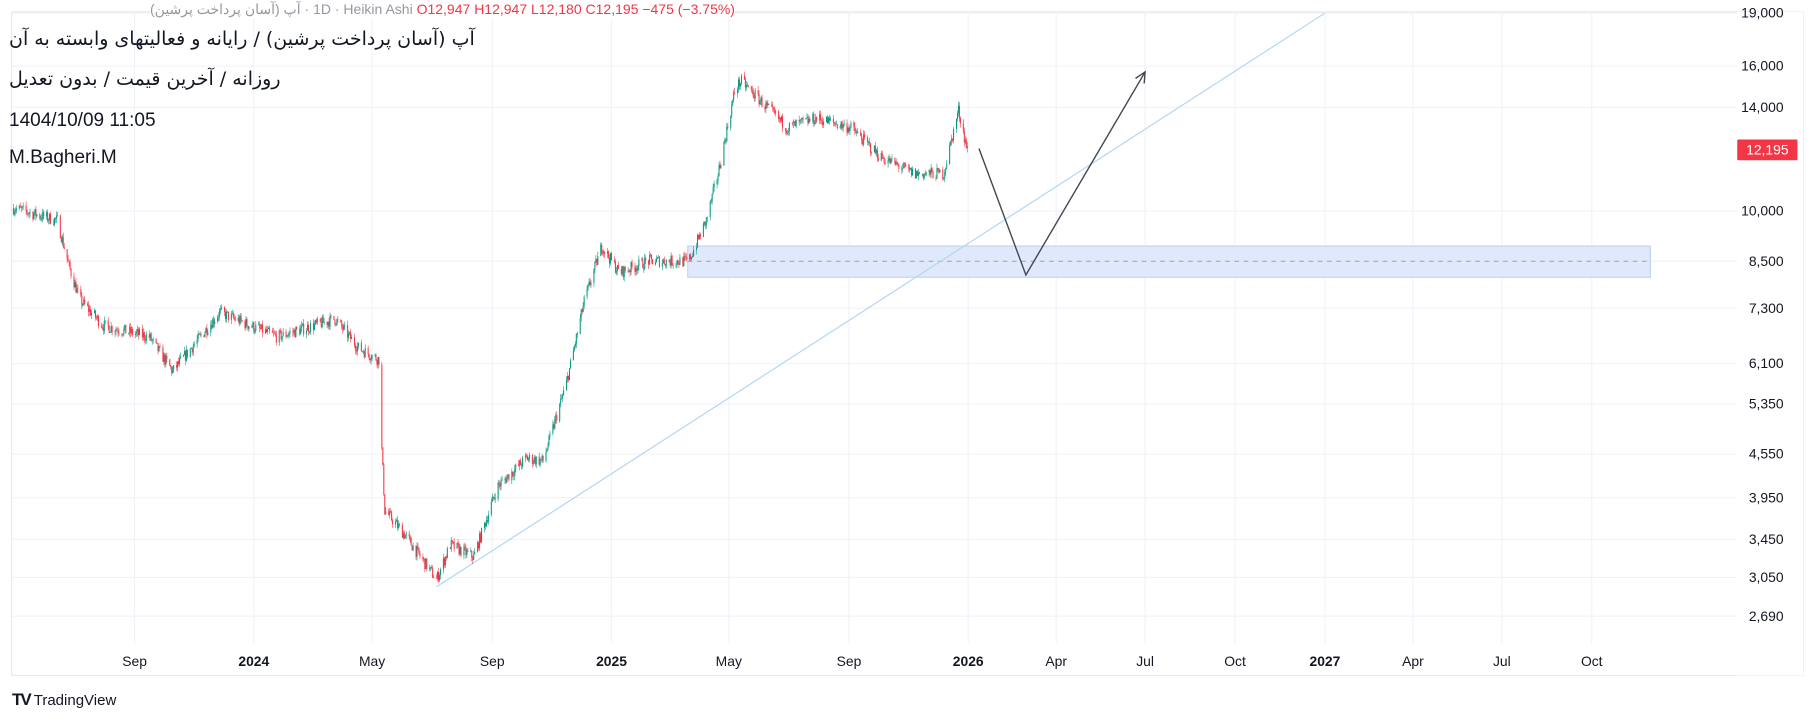 This screenshot has width=1816, height=721. What do you see at coordinates (1169, 261) in the screenshot?
I see `support-zone` at bounding box center [1169, 261].